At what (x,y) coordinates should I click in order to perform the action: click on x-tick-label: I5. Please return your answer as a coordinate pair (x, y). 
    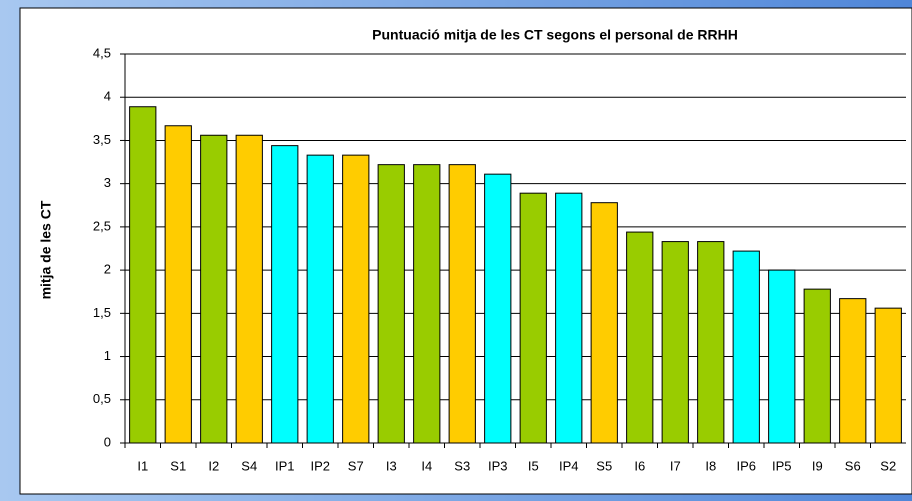
    Looking at the image, I should click on (533, 465).